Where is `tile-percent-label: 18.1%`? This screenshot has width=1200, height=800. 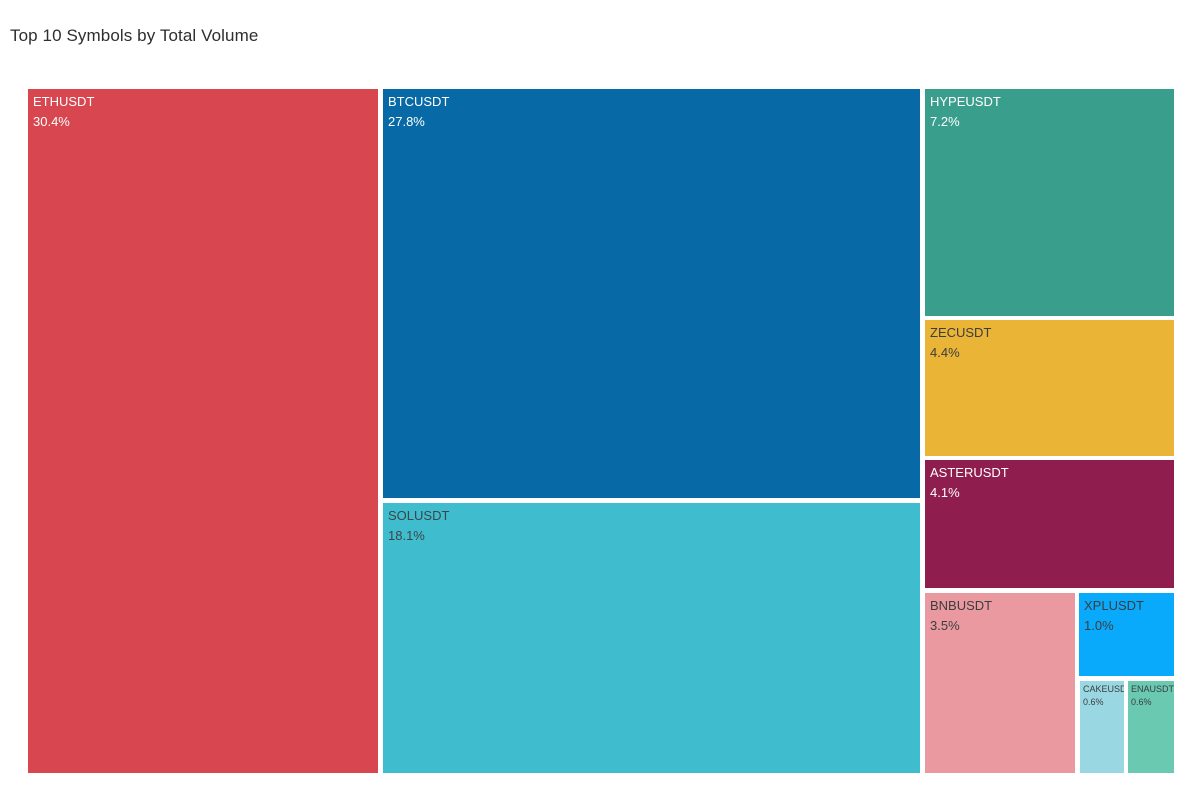
tile-percent-label: 18.1% is located at coordinates (406, 535).